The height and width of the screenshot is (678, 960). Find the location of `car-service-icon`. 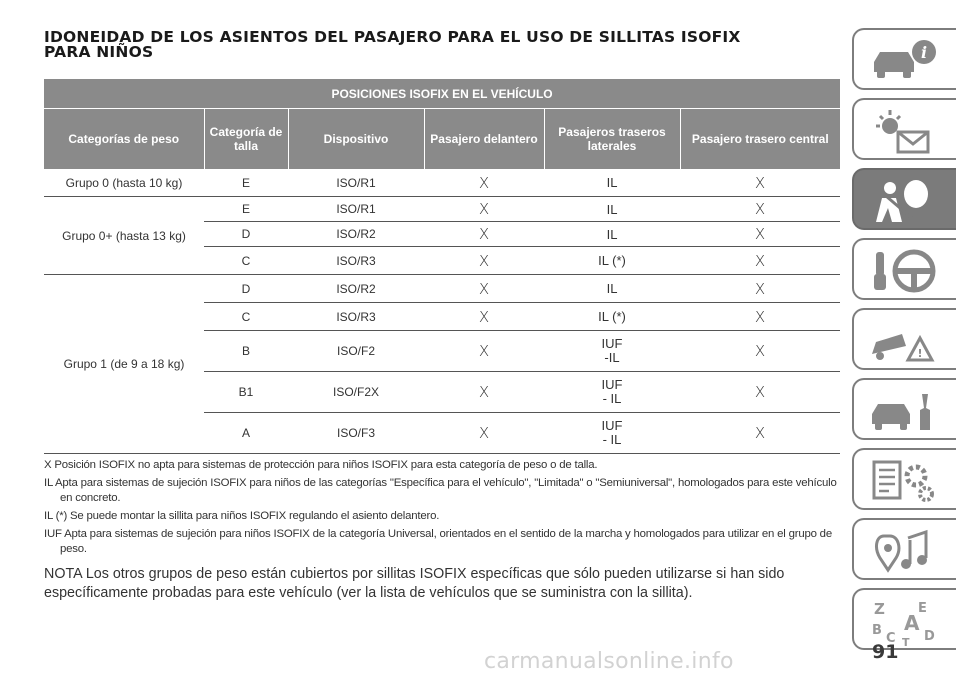

car-service-icon is located at coordinates (901, 412).